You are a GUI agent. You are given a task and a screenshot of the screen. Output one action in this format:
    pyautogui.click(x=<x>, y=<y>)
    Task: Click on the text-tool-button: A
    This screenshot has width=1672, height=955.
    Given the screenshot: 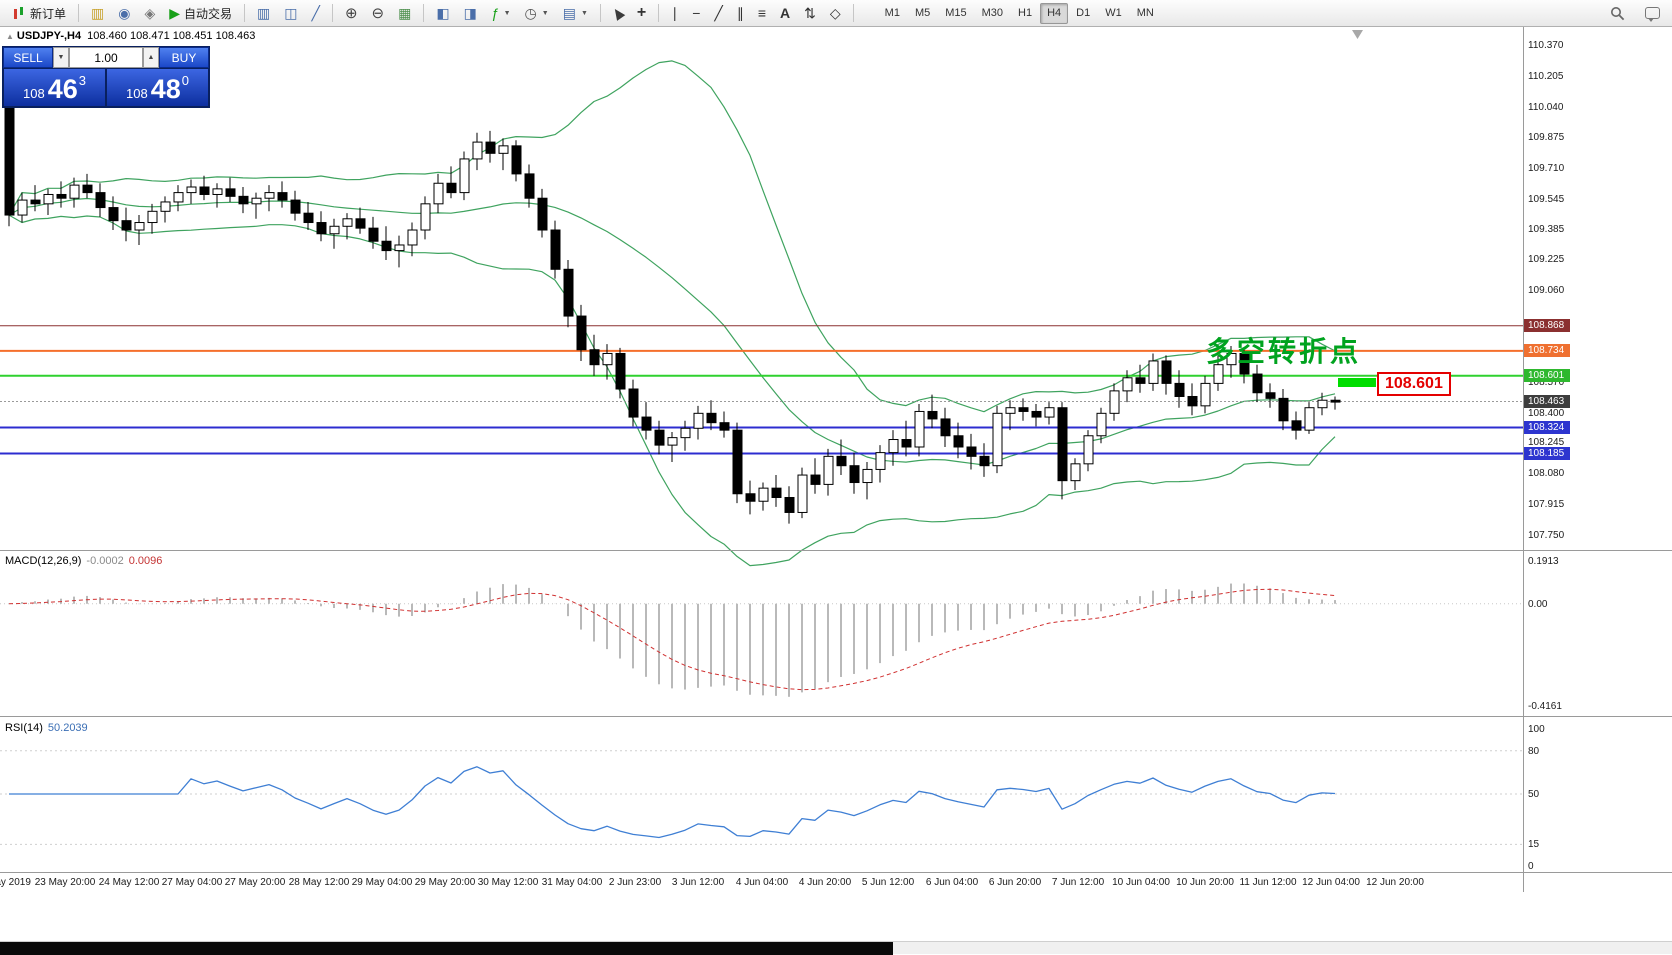 What is the action you would take?
    pyautogui.click(x=785, y=13)
    